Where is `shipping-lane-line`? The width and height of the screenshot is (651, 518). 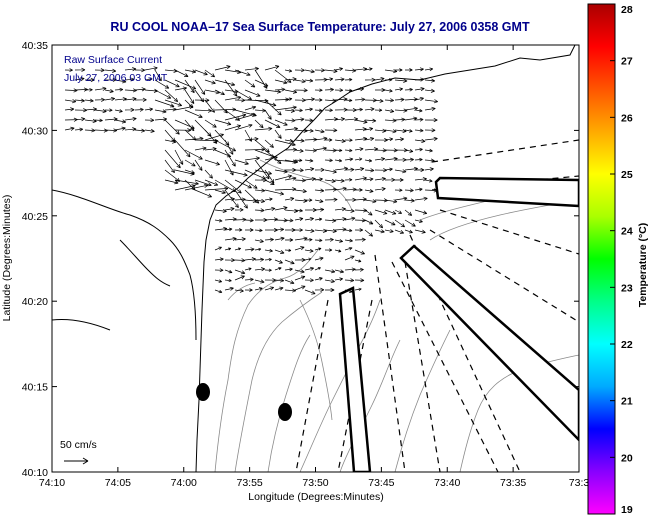
shipping-lane-line is located at coordinates (505, 151).